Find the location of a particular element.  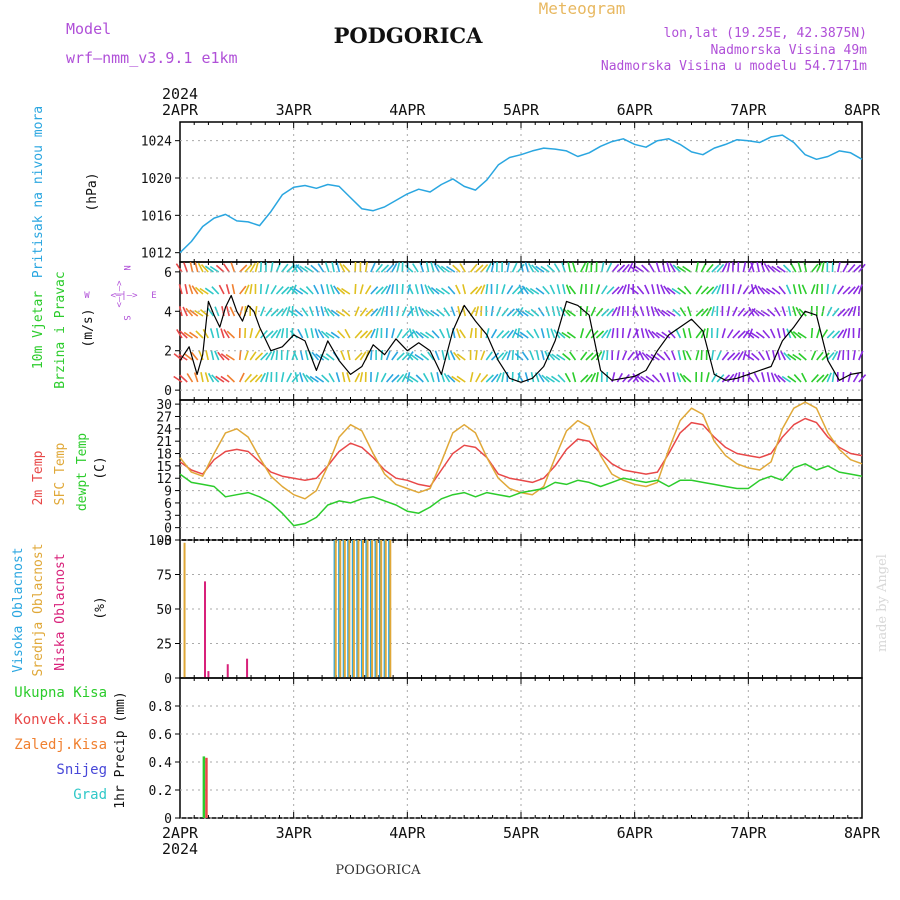

cloud-panel: 0 25 50 75 100 is located at coordinates (506, 610).